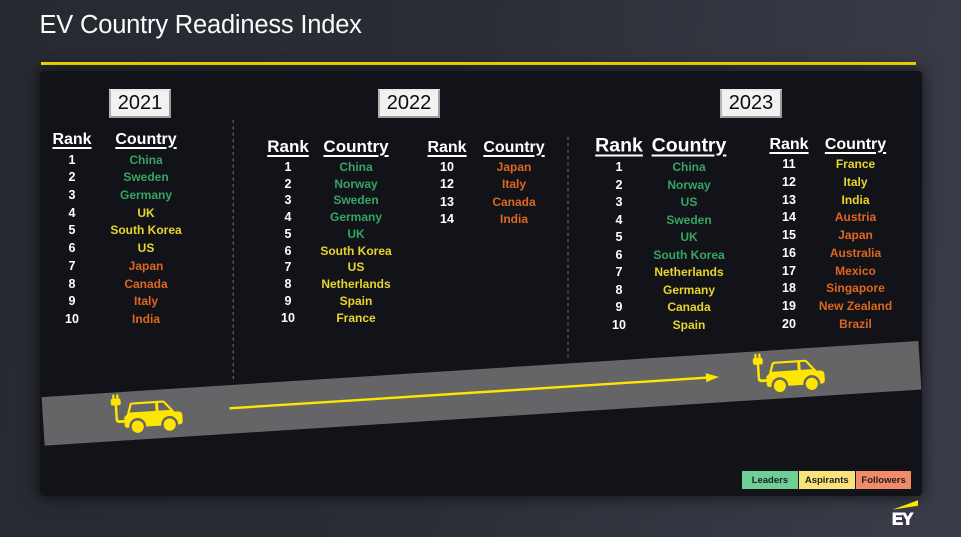 The width and height of the screenshot is (961, 537). Describe the element at coordinates (902, 520) in the screenshot. I see `svg-text: EY` at that location.